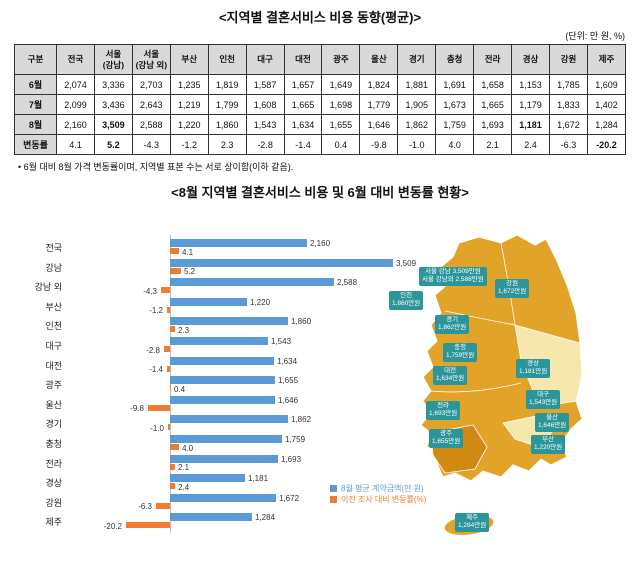  What do you see at coordinates (291, 459) in the screenshot?
I see `value-label: 1,693` at bounding box center [291, 459].